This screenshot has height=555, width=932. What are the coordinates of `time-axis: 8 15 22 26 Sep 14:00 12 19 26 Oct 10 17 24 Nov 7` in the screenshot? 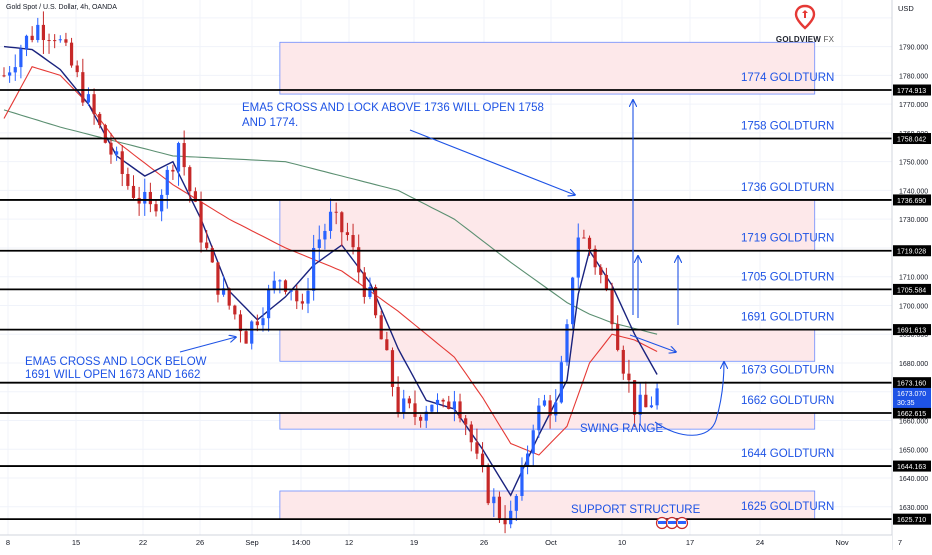 It's located at (451, 542).